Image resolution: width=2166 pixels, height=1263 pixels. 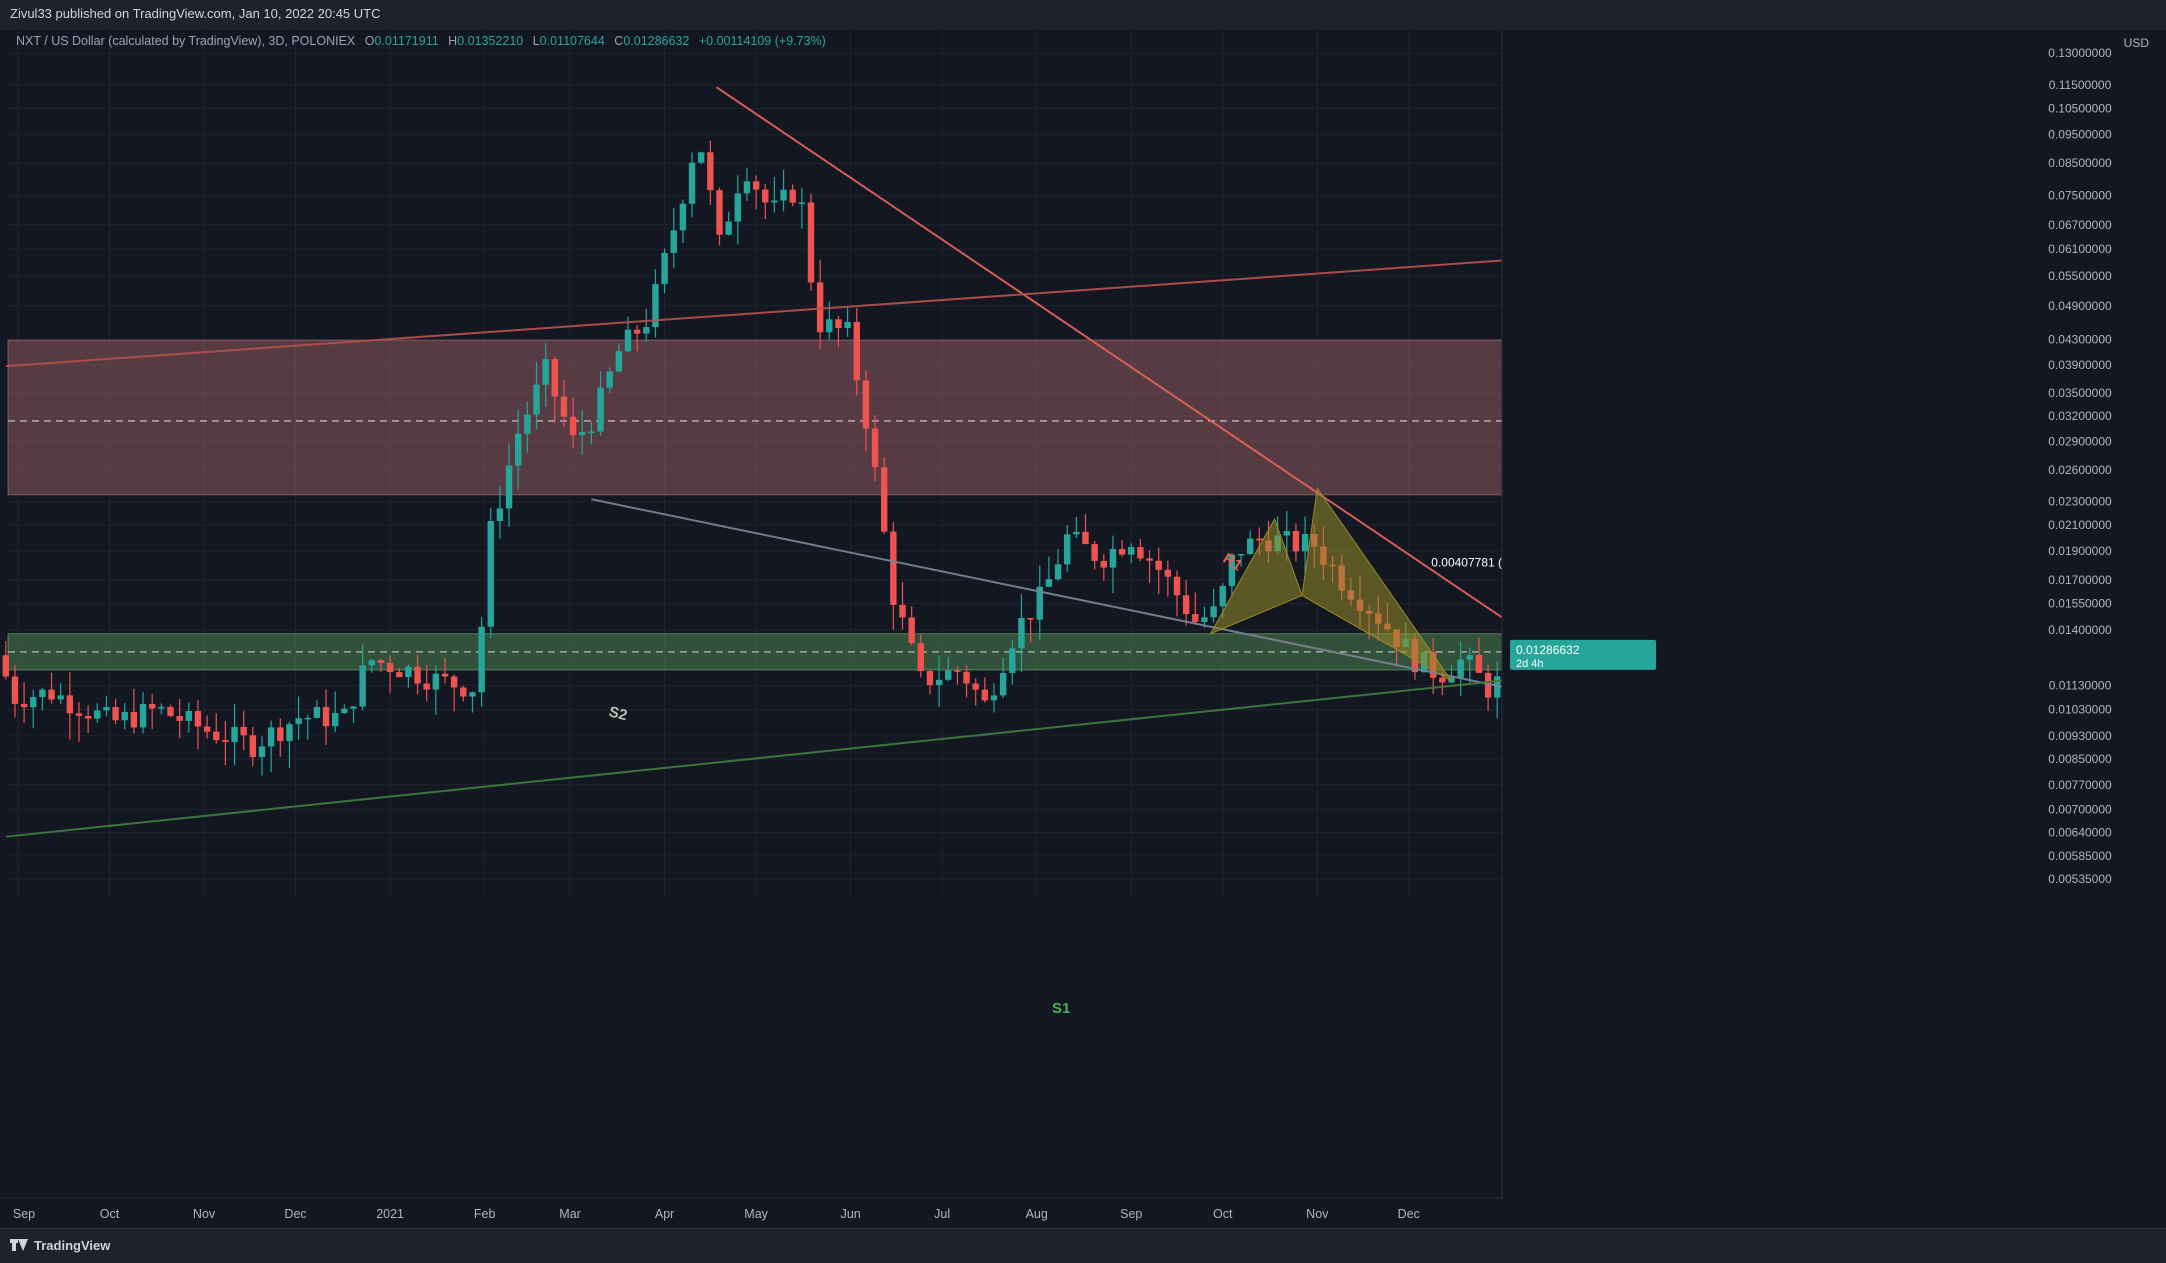 What do you see at coordinates (2080, 759) in the screenshot?
I see `price-tick-label: 0.00850000` at bounding box center [2080, 759].